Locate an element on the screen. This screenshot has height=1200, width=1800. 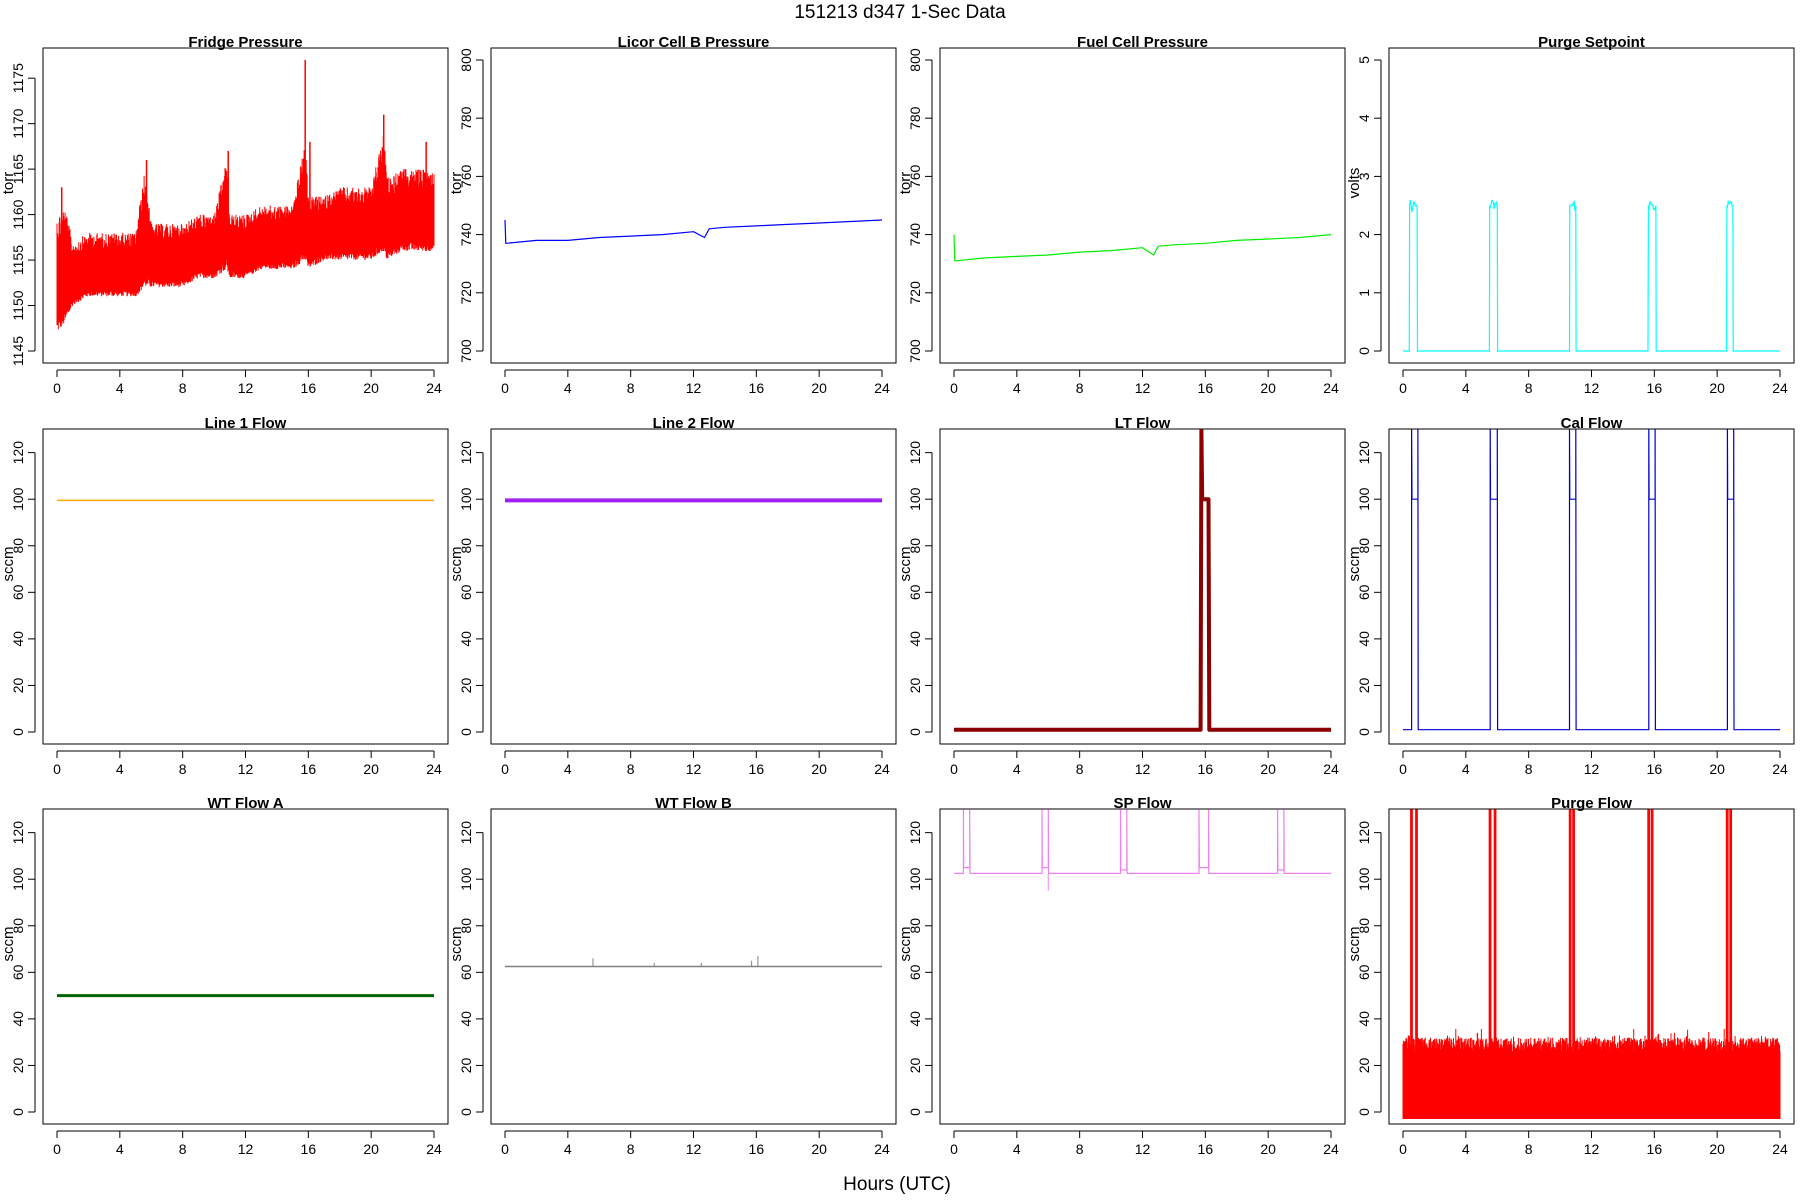
figure-title: 151213 d347 1-Sec Data is located at coordinates (900, 12).